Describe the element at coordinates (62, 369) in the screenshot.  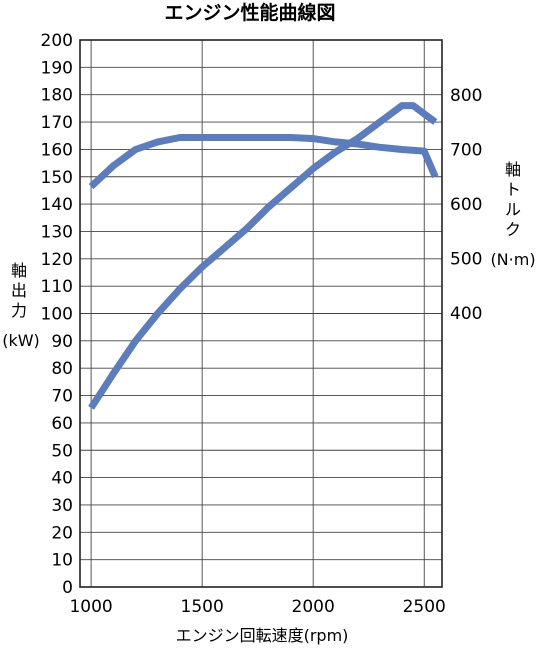
I see `left-tick-label: 80` at that location.